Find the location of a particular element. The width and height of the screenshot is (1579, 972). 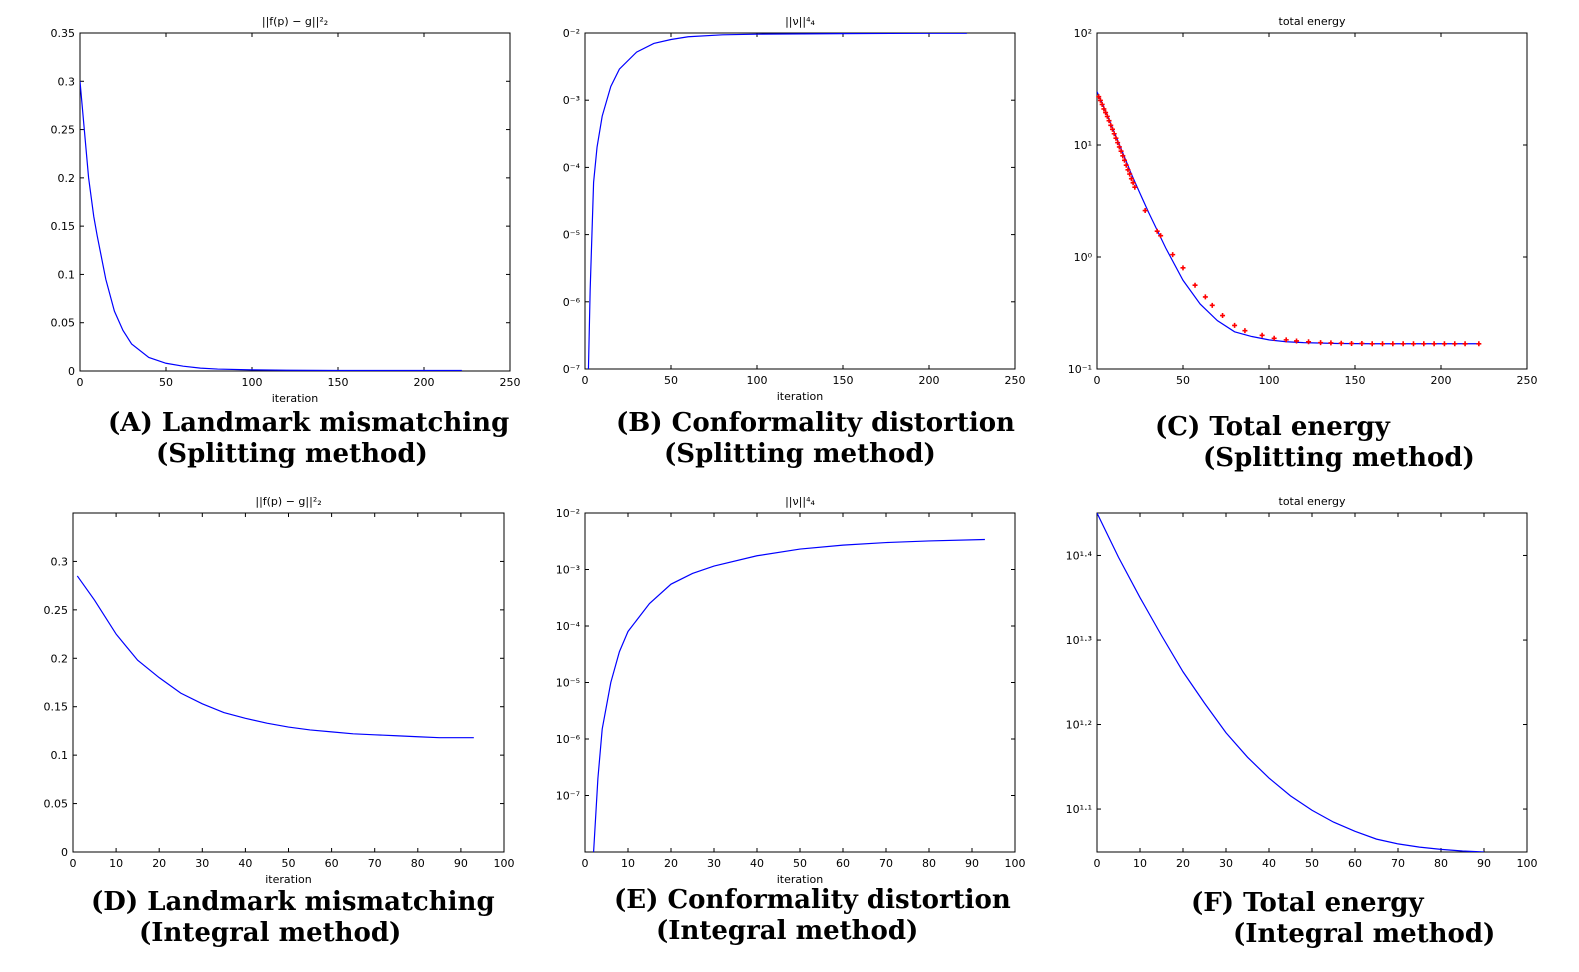

caption-c-line1: (C) Total energy is located at coordinates (1272, 427).